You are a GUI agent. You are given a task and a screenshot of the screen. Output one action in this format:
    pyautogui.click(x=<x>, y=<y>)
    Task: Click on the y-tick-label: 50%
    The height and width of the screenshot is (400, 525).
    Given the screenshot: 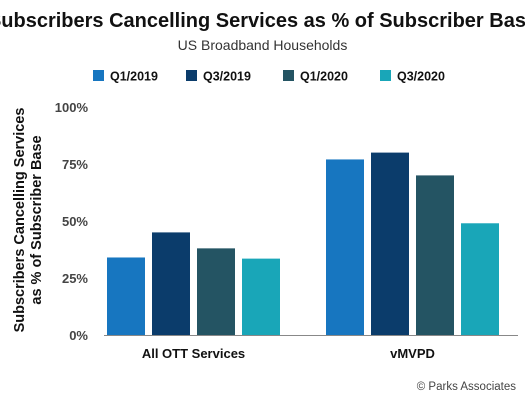 What is the action you would take?
    pyautogui.click(x=75, y=221)
    